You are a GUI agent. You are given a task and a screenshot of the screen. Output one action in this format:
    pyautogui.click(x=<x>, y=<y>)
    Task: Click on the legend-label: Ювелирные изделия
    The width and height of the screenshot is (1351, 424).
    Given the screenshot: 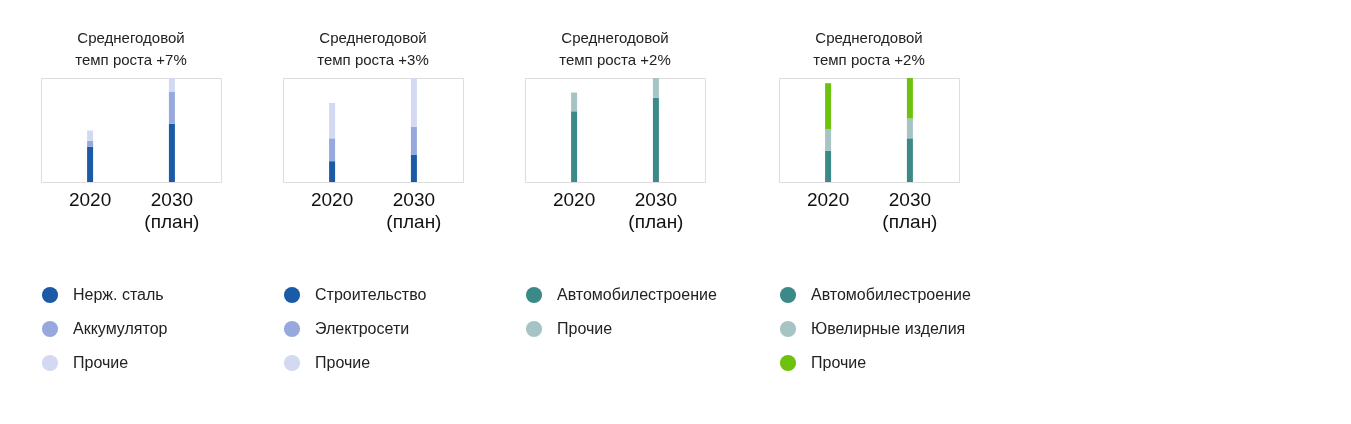 What is the action you would take?
    pyautogui.click(x=888, y=328)
    